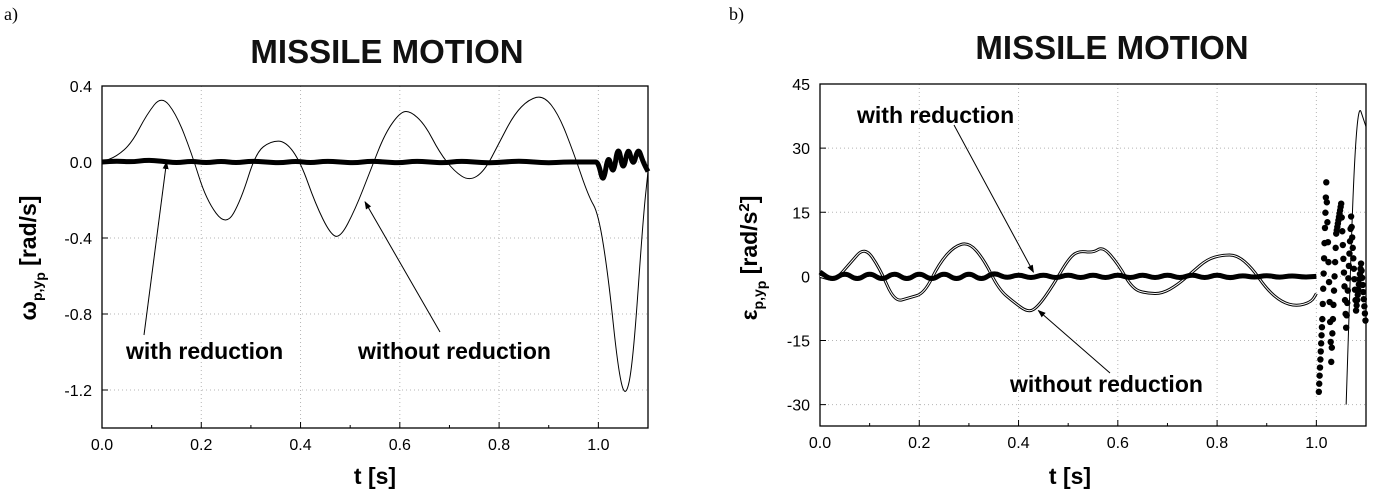 The width and height of the screenshot is (1378, 492). What do you see at coordinates (935, 115) in the screenshot?
I see `panel-b-annotation-with-reduction: with reduction` at bounding box center [935, 115].